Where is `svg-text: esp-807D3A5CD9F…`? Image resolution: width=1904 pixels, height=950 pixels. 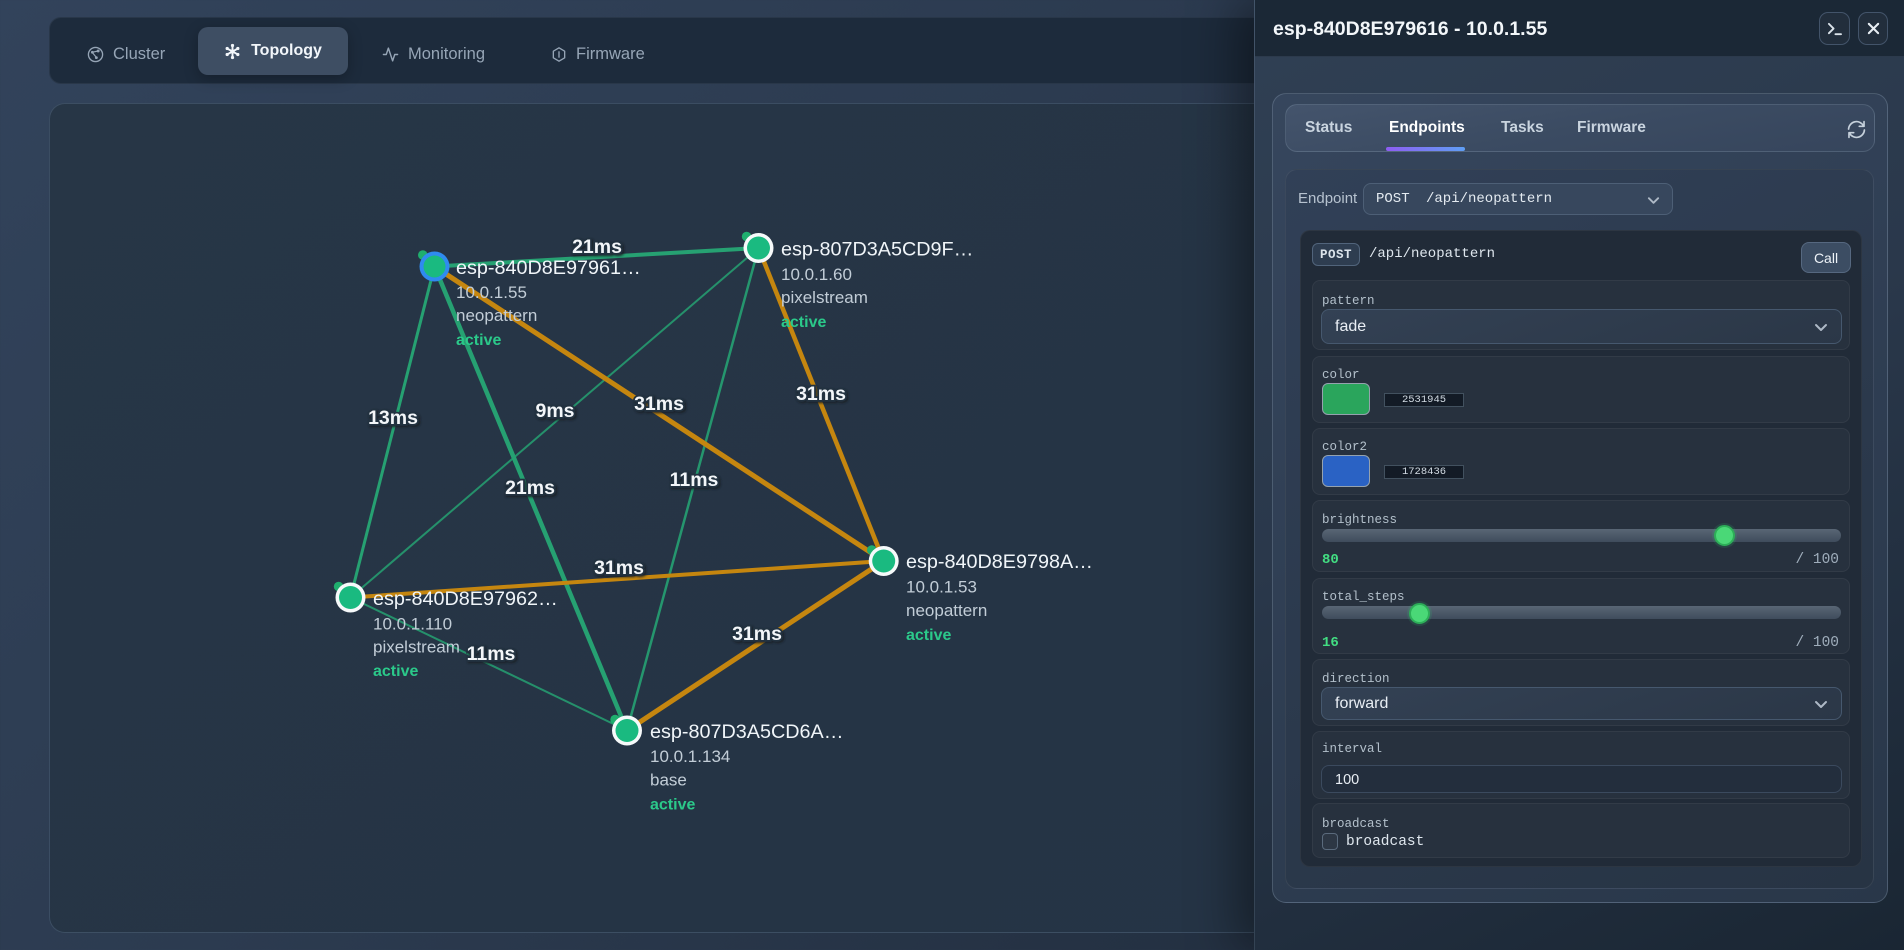 svg-text: esp-807D3A5CD9F… is located at coordinates (877, 250).